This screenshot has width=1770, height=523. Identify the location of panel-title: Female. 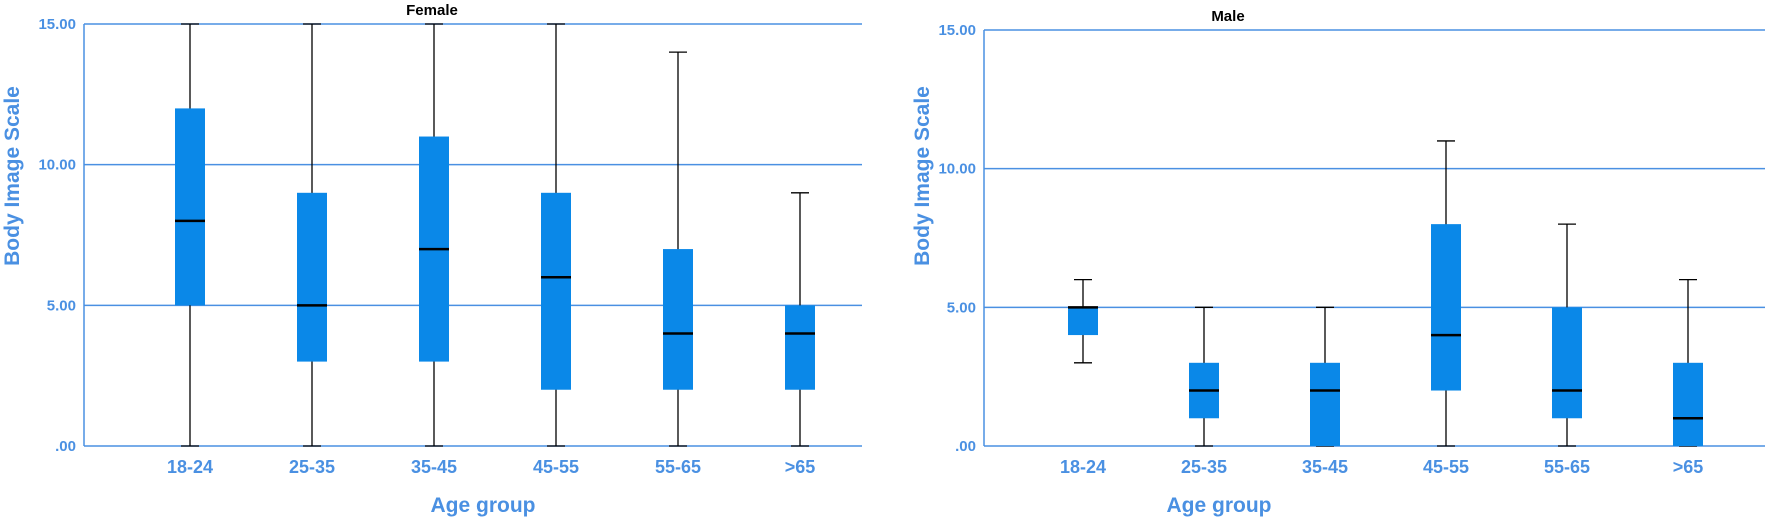
(432, 10).